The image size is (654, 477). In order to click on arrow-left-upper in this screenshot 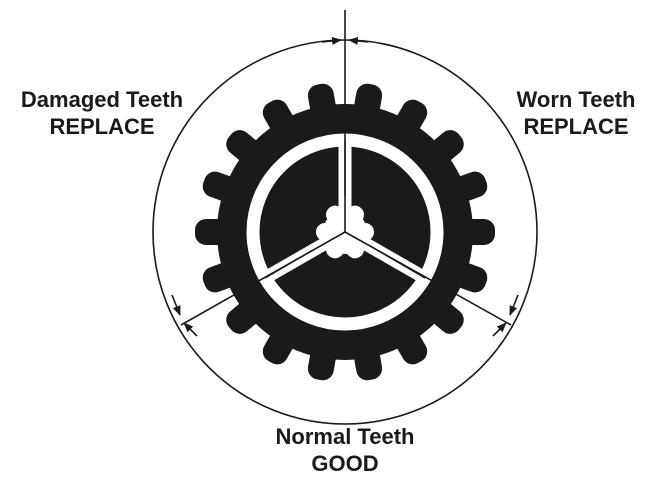, I will do `click(176, 305)`.